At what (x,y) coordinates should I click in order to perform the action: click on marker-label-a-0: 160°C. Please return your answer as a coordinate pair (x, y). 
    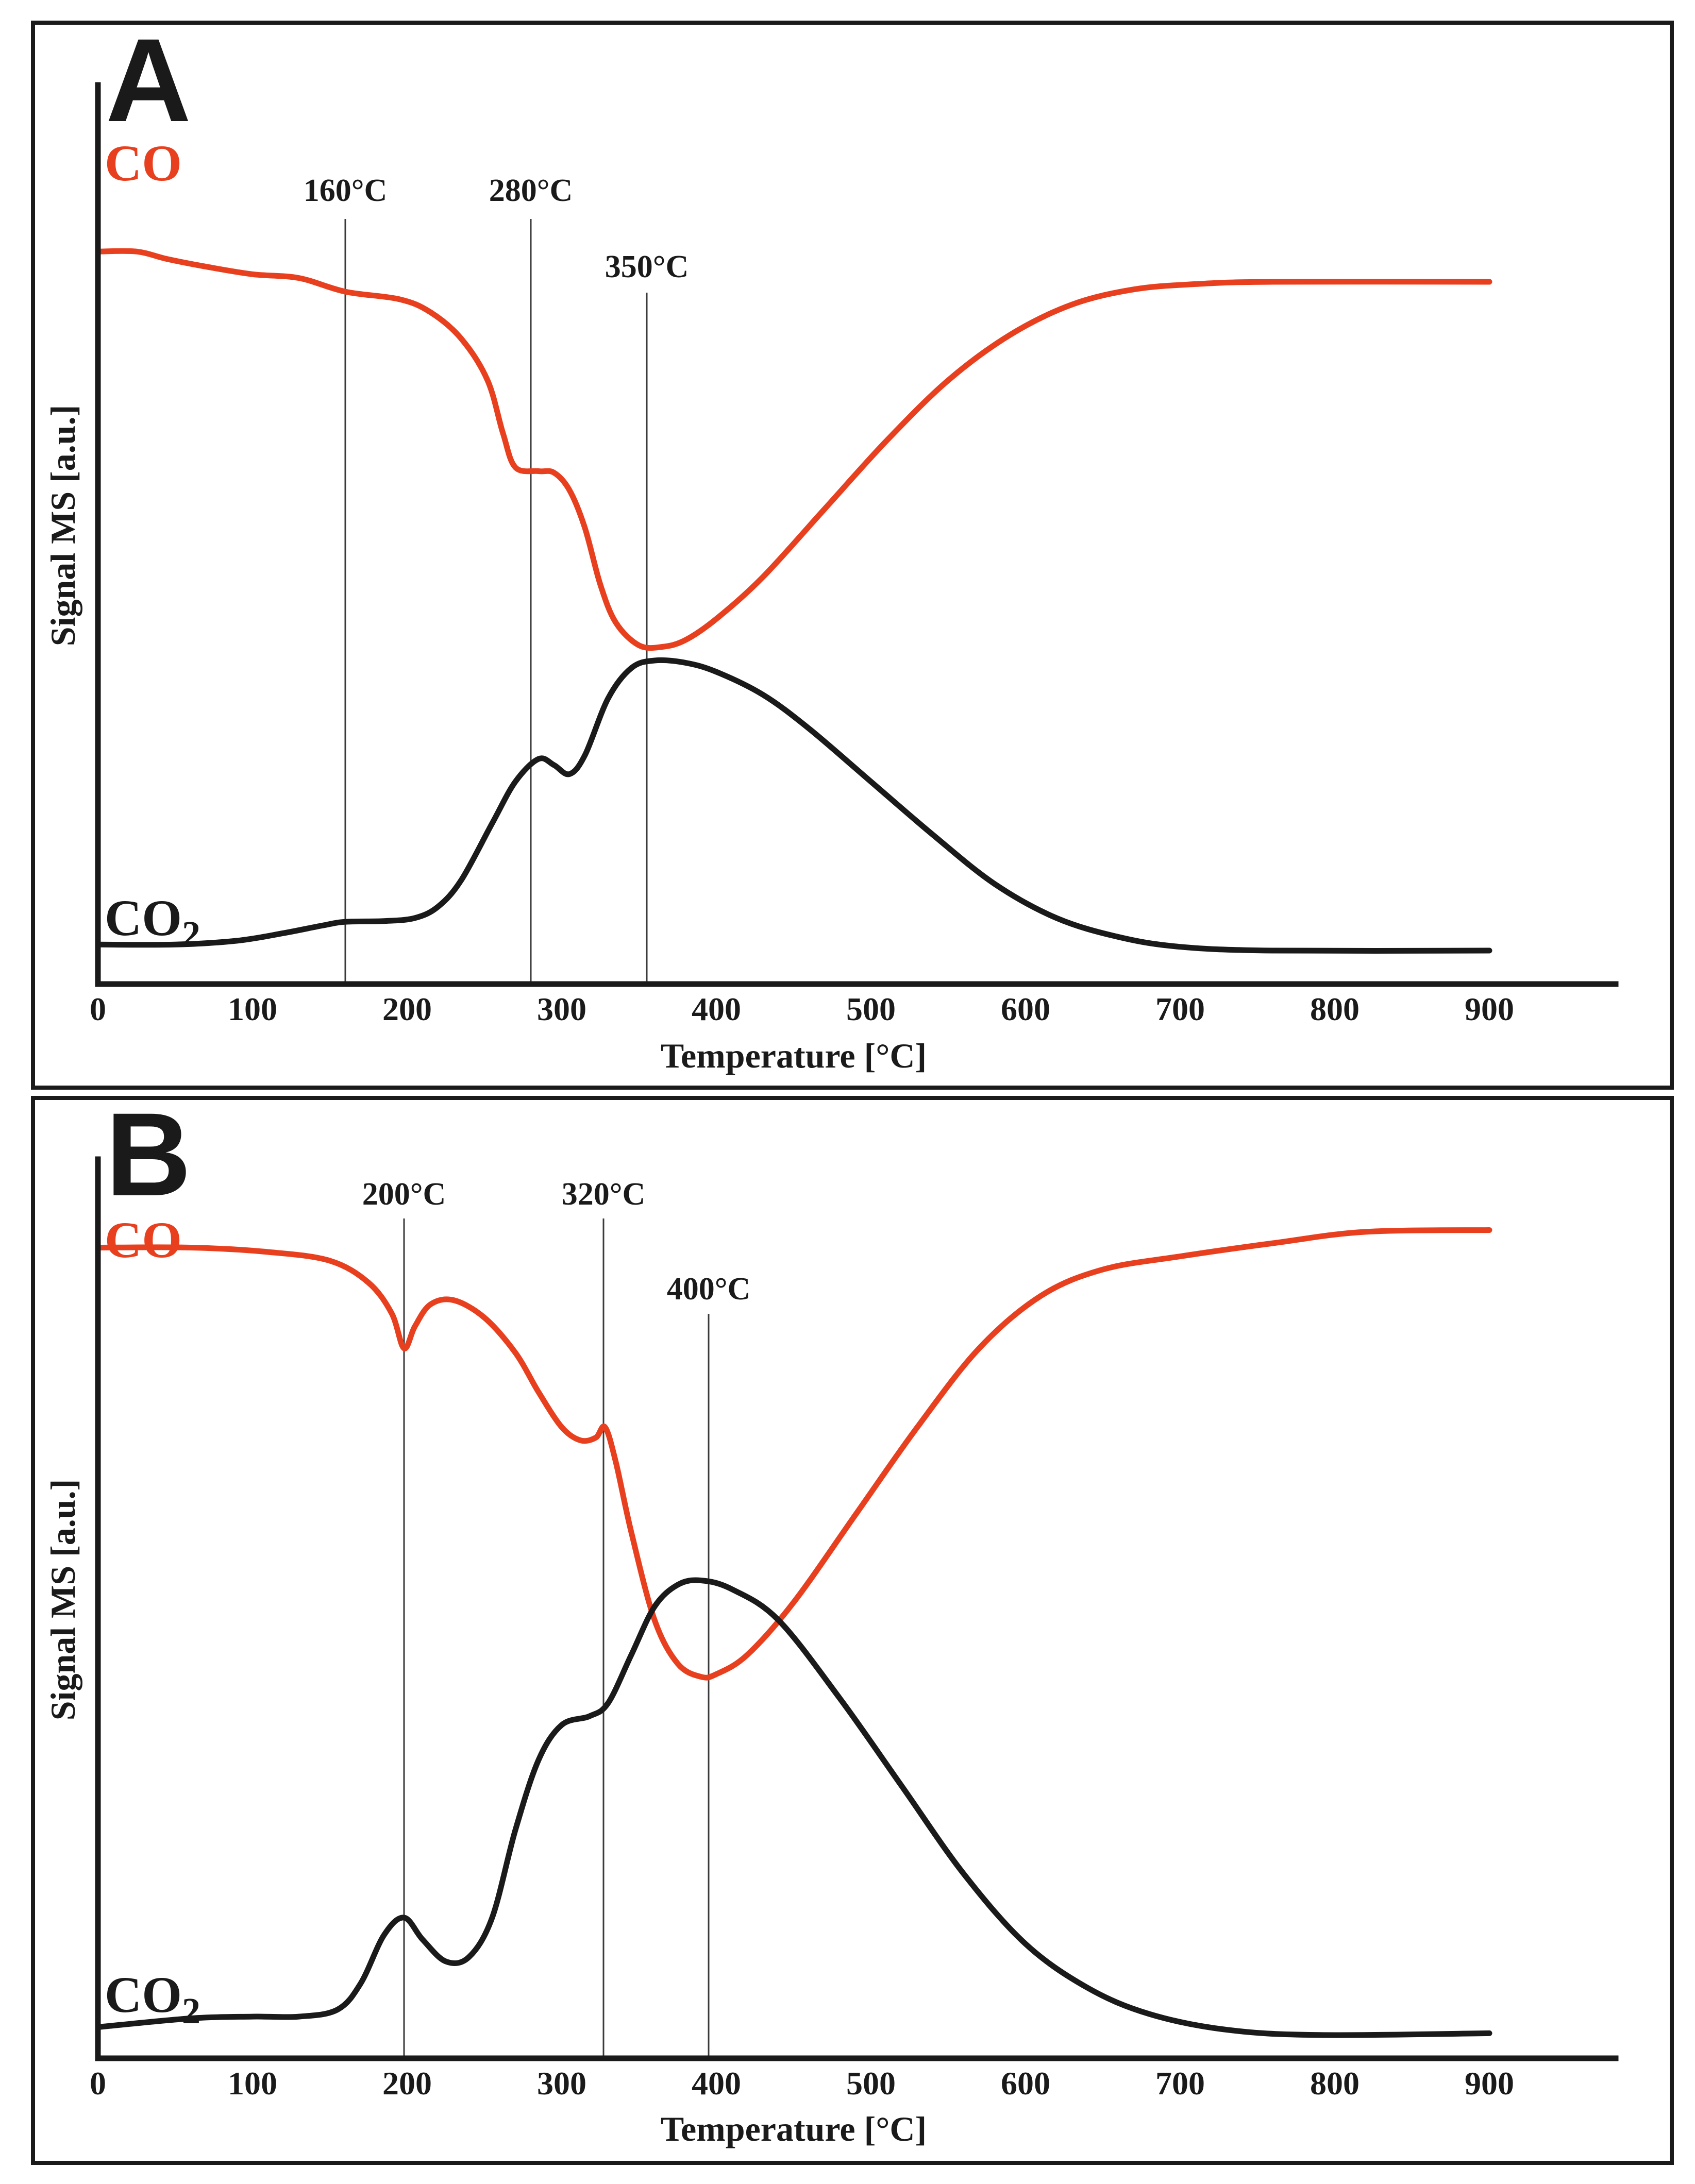
    Looking at the image, I should click on (346, 190).